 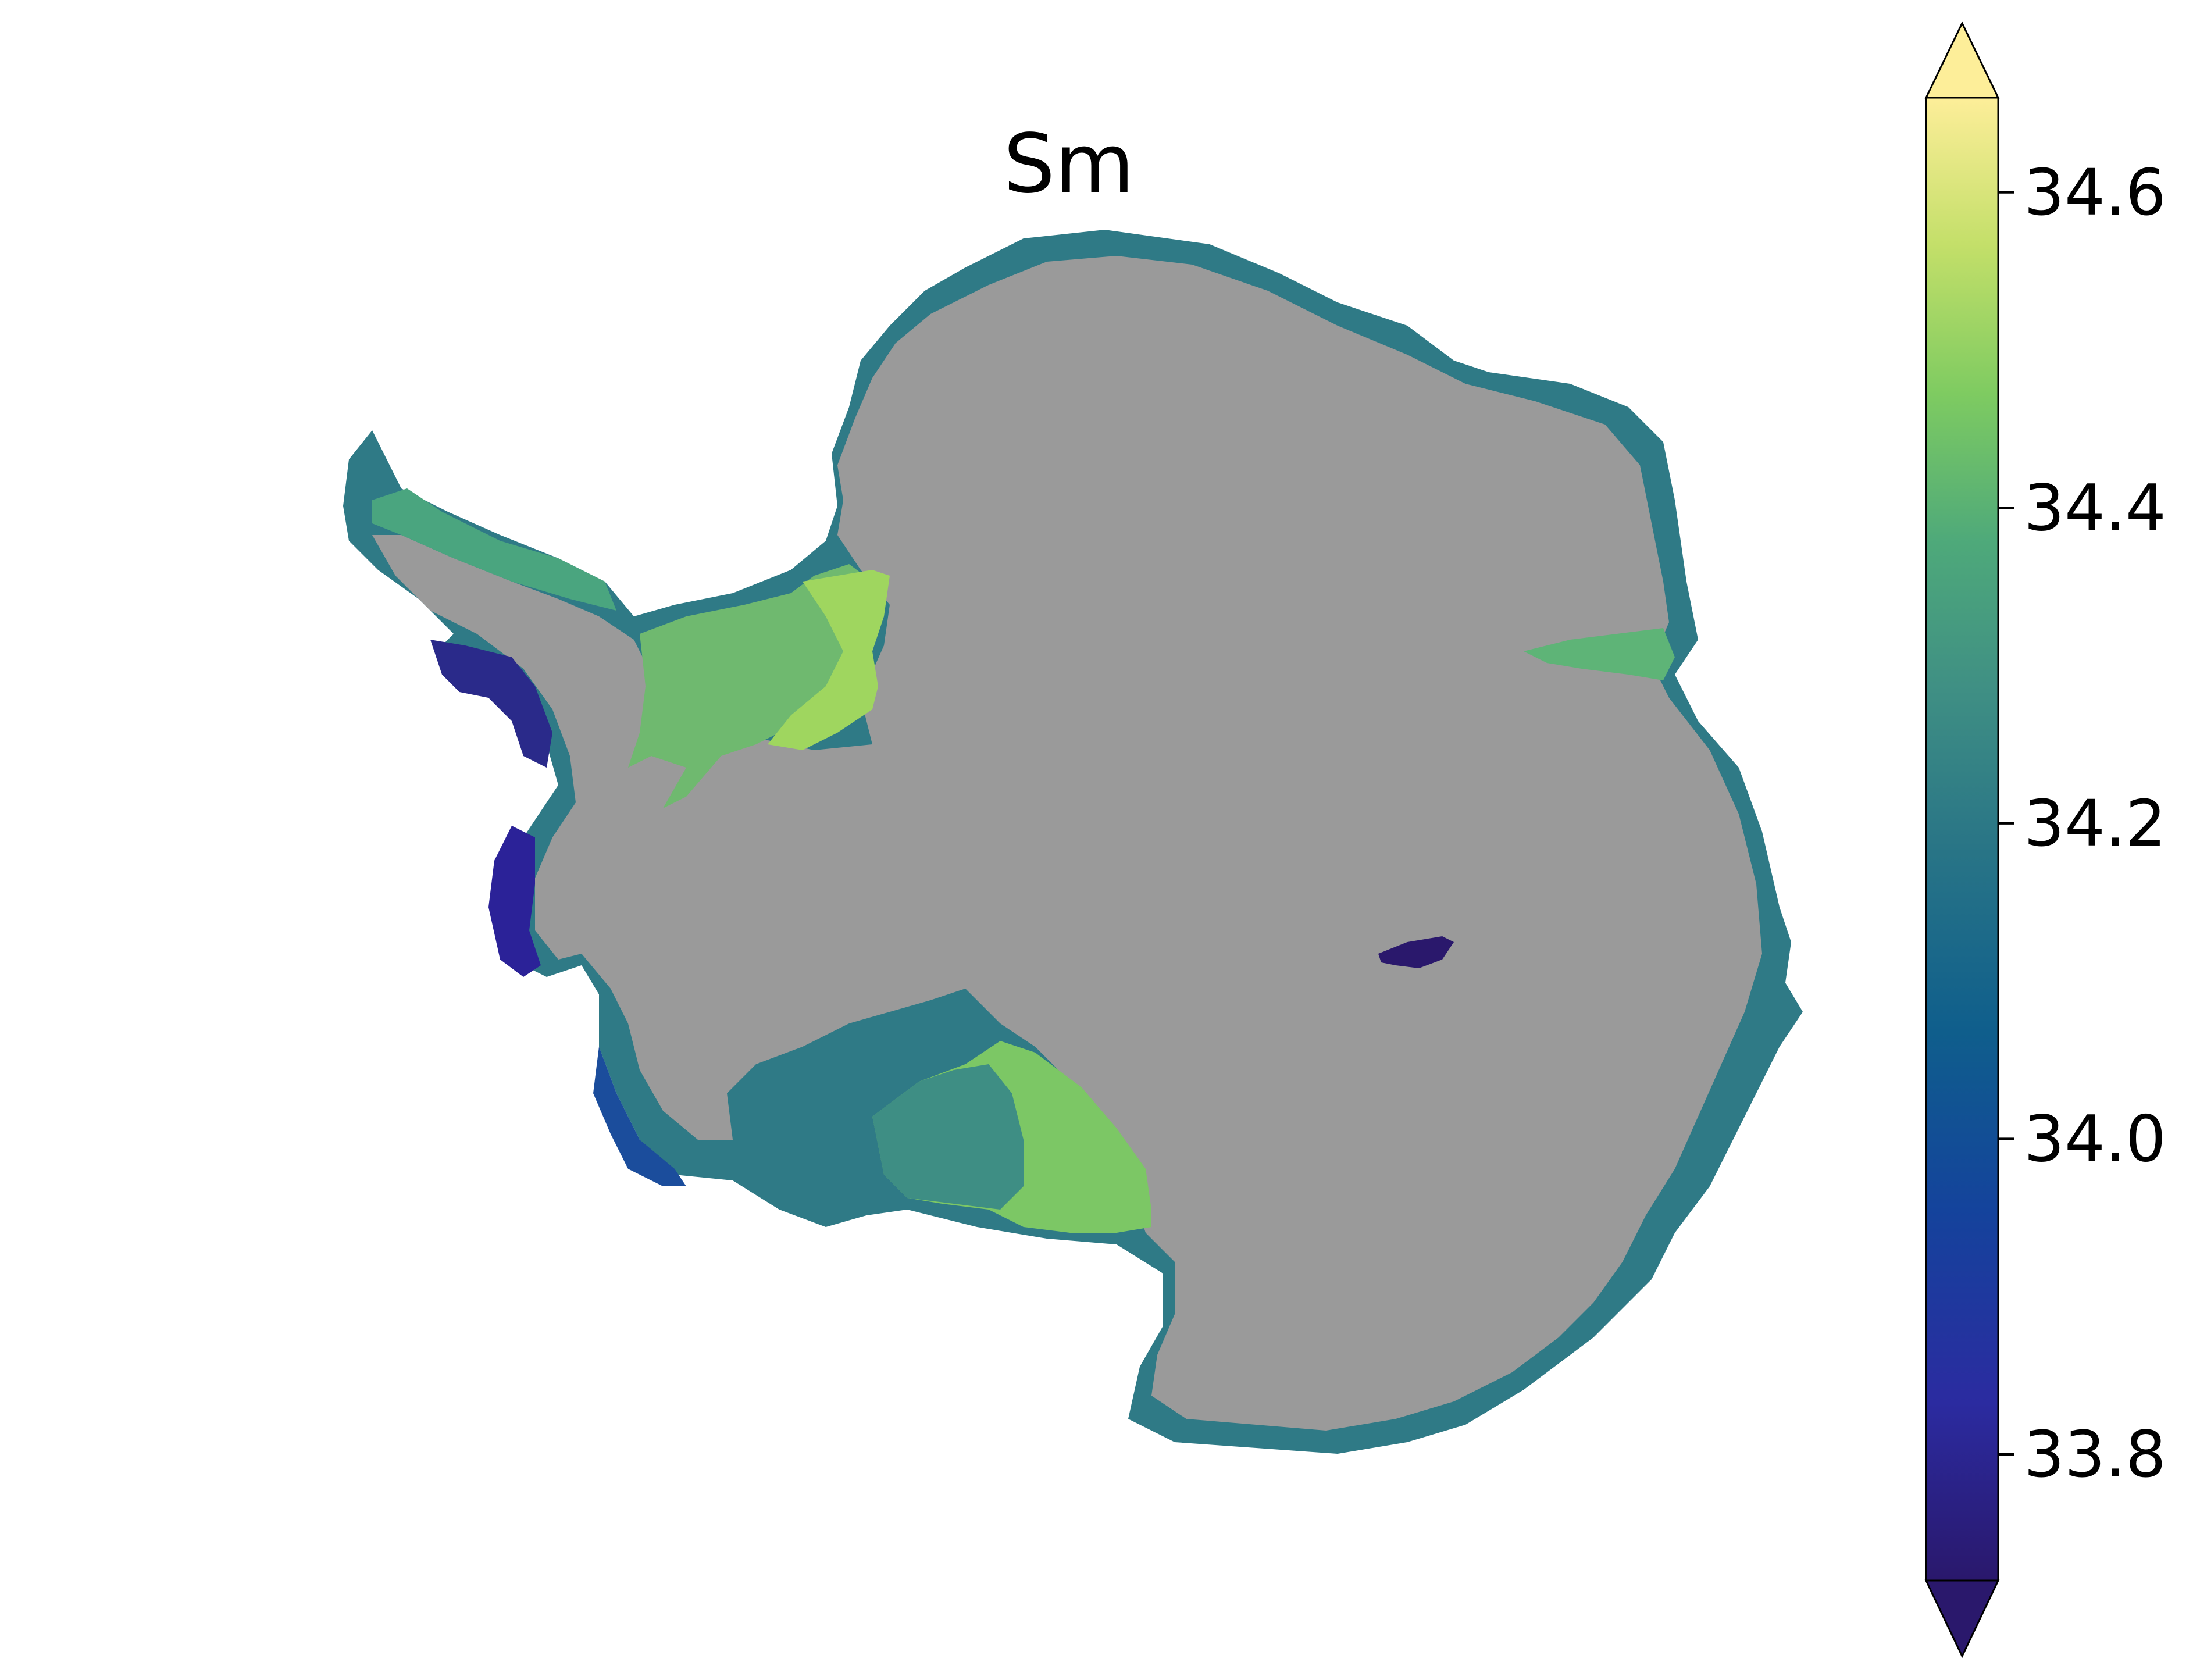 What do you see at coordinates (948, 1137) in the screenshot?
I see `ice-shelf-ross-west` at bounding box center [948, 1137].